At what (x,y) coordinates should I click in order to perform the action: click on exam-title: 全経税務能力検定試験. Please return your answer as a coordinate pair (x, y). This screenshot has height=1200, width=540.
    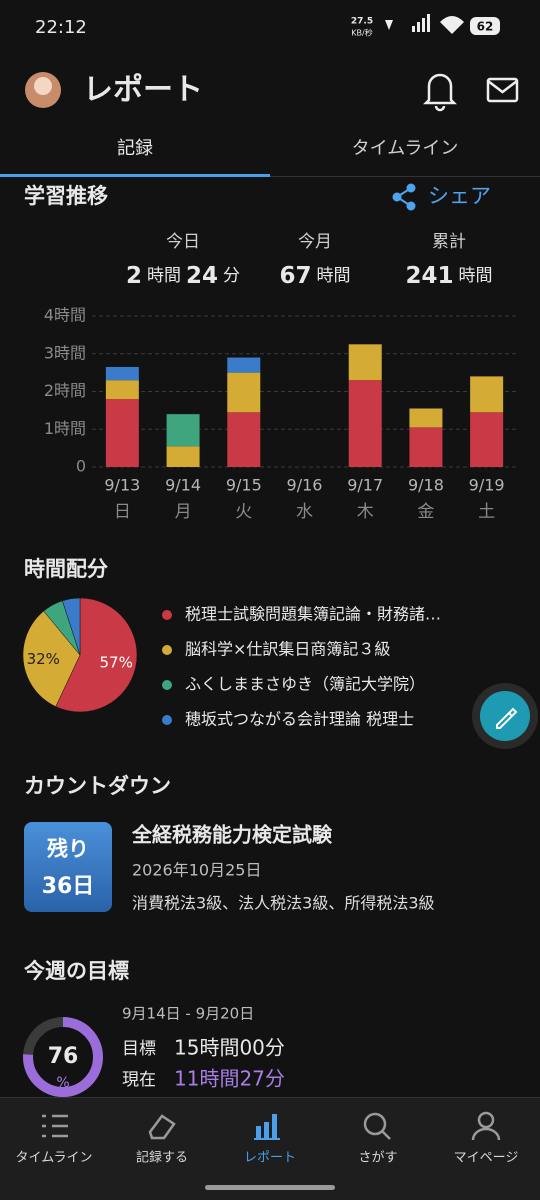
    Looking at the image, I should click on (232, 835).